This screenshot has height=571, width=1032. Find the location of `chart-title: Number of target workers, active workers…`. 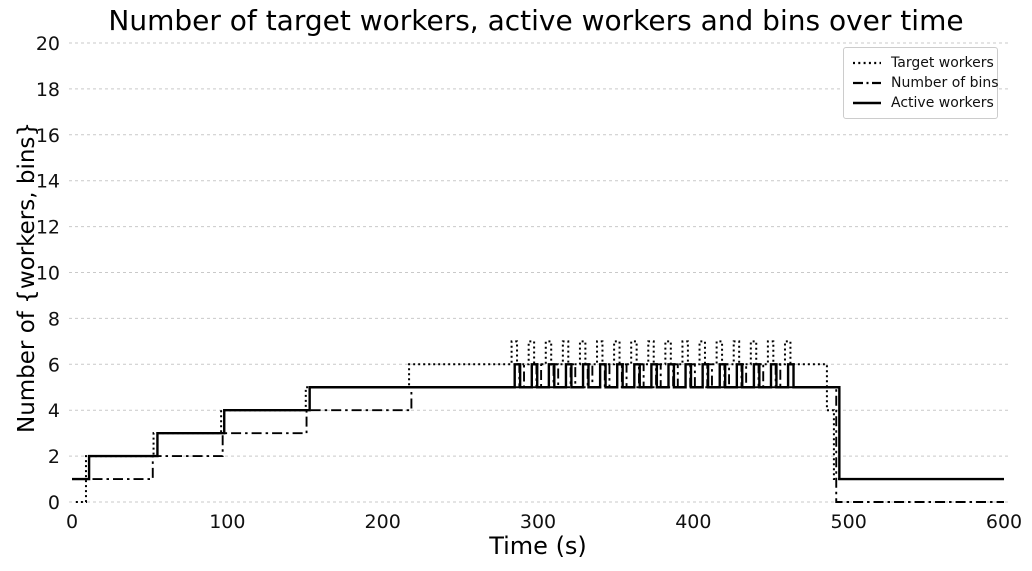

chart-title: Number of target workers, active workers… is located at coordinates (536, 20).